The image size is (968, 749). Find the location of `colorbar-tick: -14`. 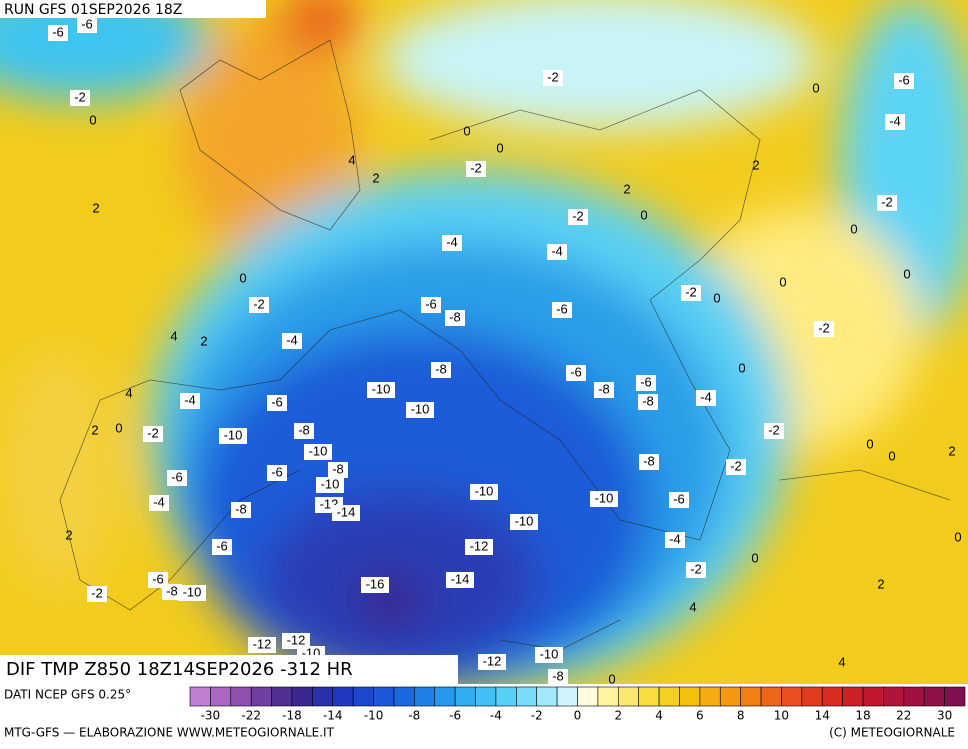

colorbar-tick: -14 is located at coordinates (333, 716).